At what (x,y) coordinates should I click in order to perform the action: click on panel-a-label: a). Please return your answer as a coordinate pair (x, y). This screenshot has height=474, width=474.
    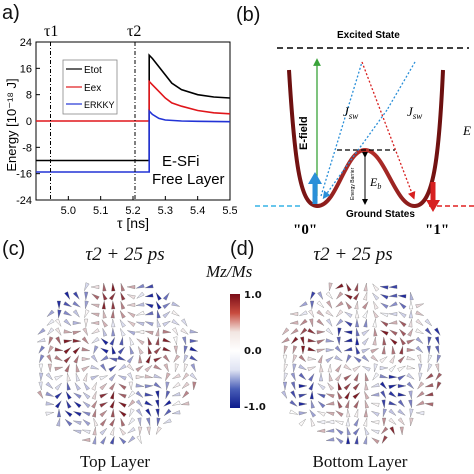
    Looking at the image, I should click on (11, 13).